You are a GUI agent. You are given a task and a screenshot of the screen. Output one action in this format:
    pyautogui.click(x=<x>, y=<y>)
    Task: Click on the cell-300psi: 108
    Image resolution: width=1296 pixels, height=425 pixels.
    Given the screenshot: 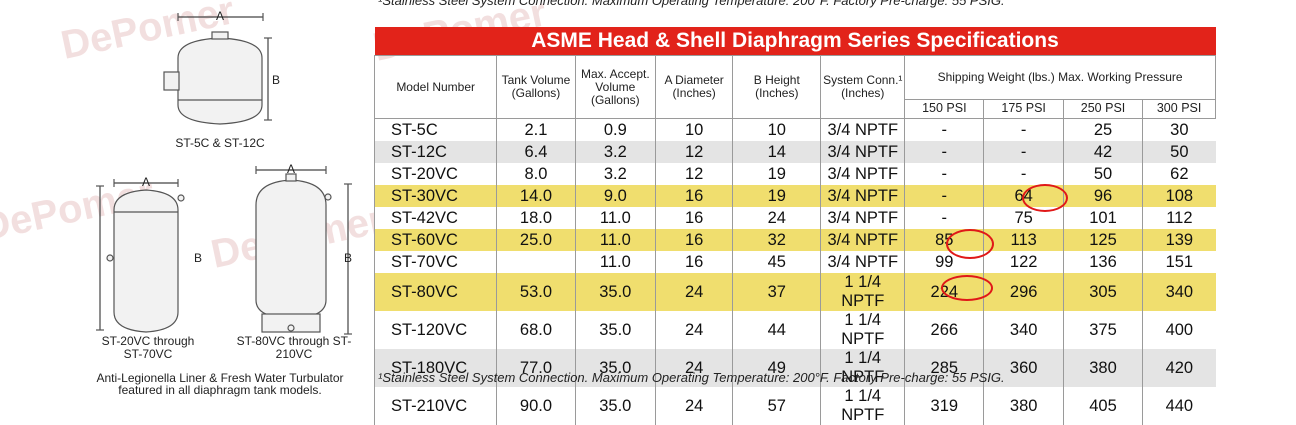 What is the action you would take?
    pyautogui.click(x=1179, y=196)
    